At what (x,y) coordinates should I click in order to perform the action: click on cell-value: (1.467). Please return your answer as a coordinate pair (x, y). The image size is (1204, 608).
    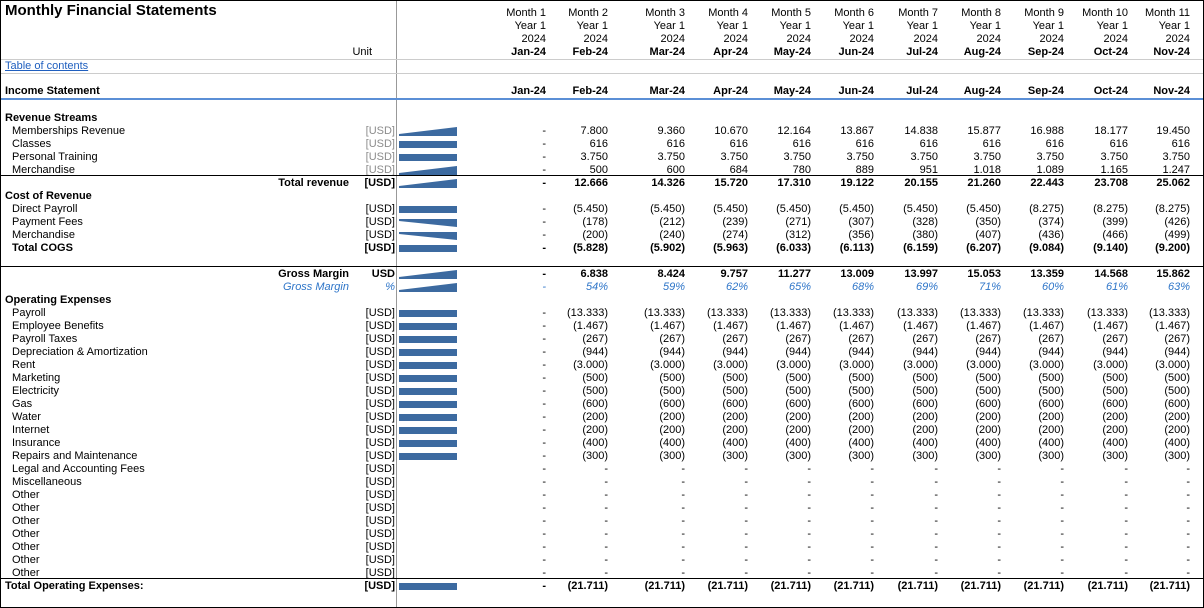
    Looking at the image, I should click on (1046, 326).